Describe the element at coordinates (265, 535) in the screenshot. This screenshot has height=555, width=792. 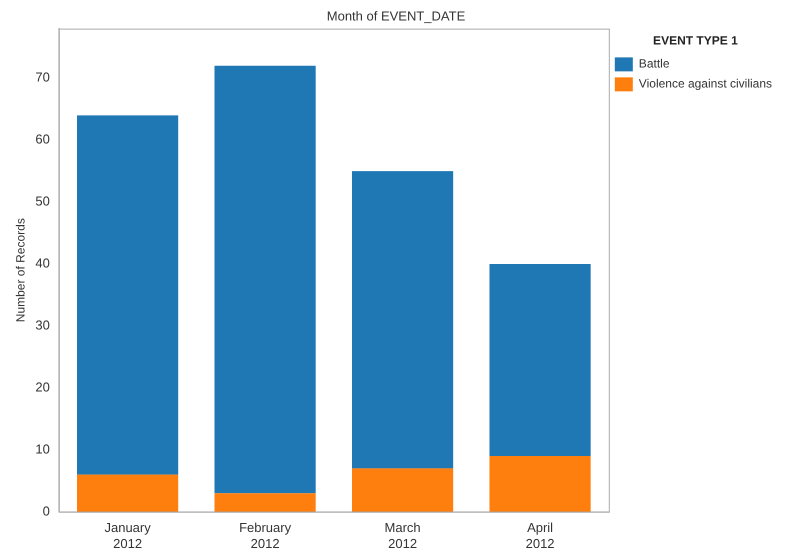
I see `x-tick-label: February 2012` at that location.